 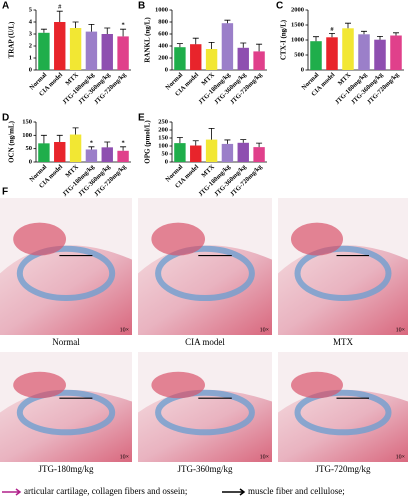 I want to click on y-tick-label: 1, so click(x=30, y=57).